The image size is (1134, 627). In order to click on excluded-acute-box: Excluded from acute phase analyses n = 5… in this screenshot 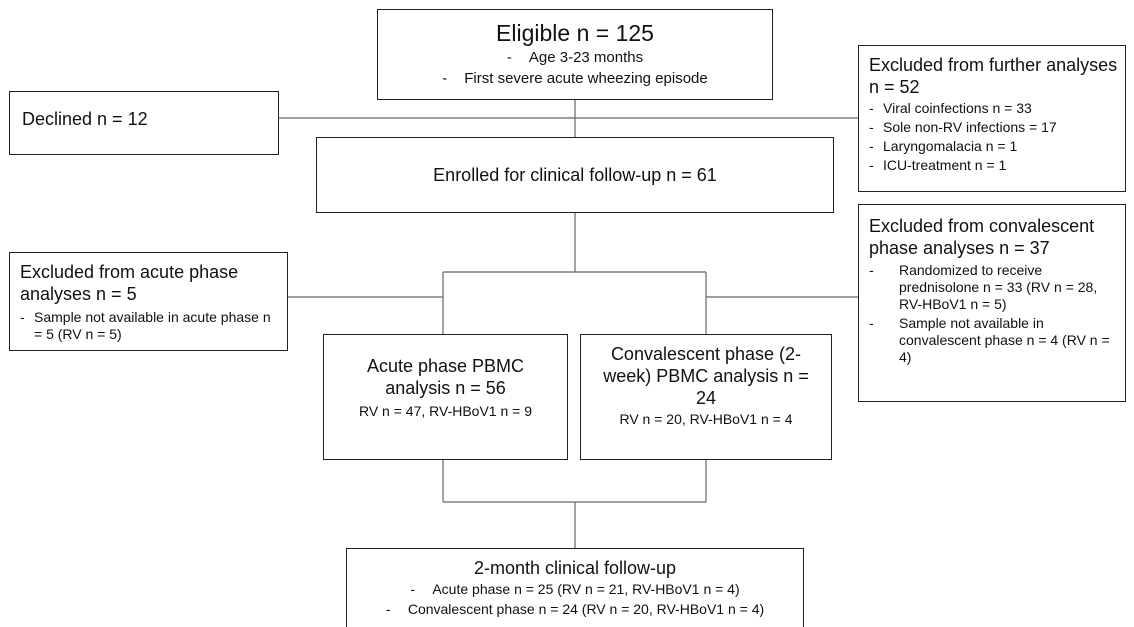, I will do `click(148, 301)`.